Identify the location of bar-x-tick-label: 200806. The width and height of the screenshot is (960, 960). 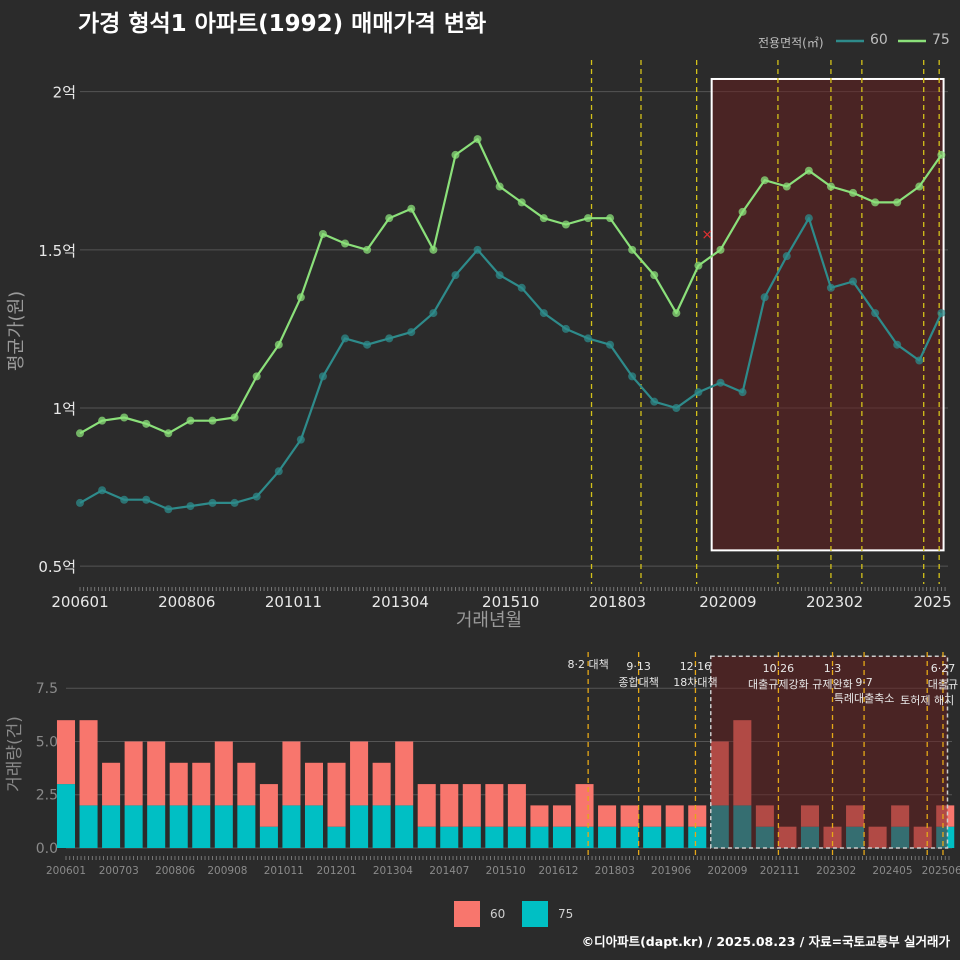
(175, 871).